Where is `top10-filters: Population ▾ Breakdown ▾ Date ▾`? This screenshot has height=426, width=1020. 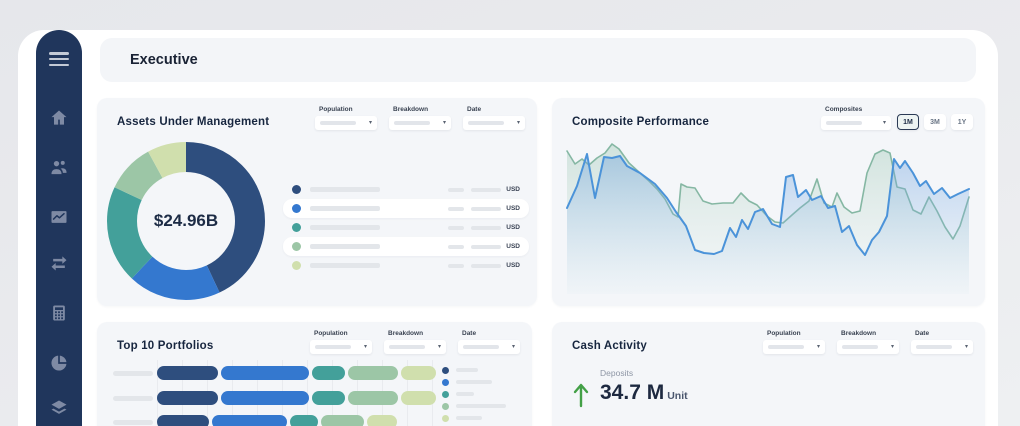 top10-filters: Population ▾ Breakdown ▾ Date ▾ is located at coordinates (415, 342).